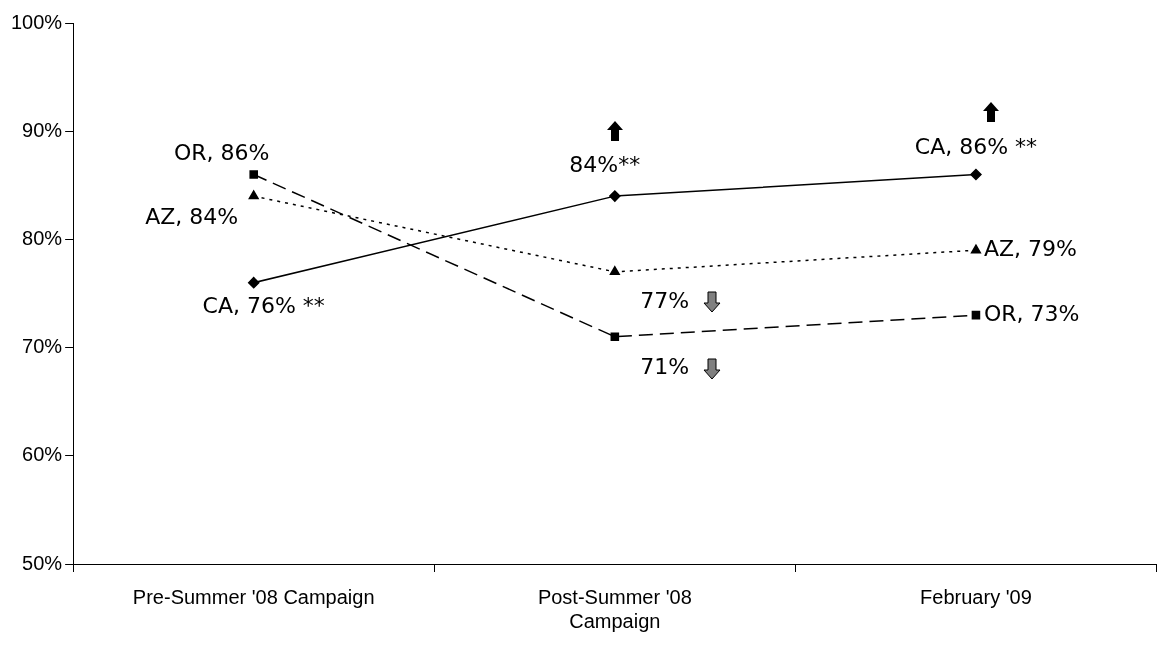 This screenshot has height=655, width=1171. I want to click on data-label: AZ, 84%, so click(192, 216).